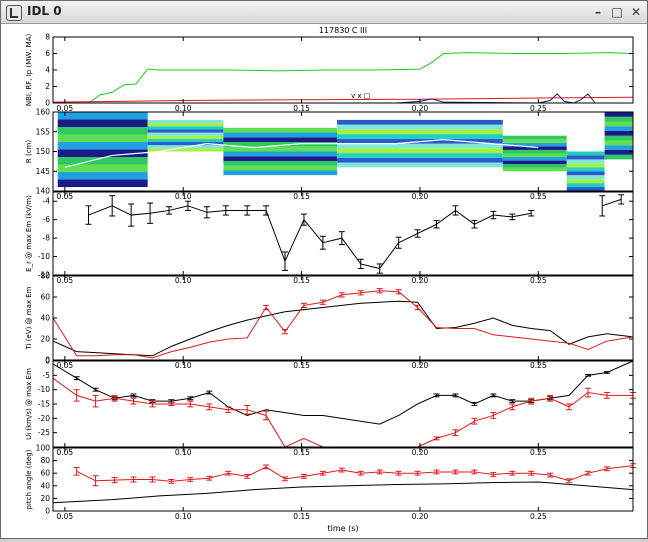 The height and width of the screenshot is (542, 648). I want to click on chart-5-y-tick-label: 80, so click(45, 460).